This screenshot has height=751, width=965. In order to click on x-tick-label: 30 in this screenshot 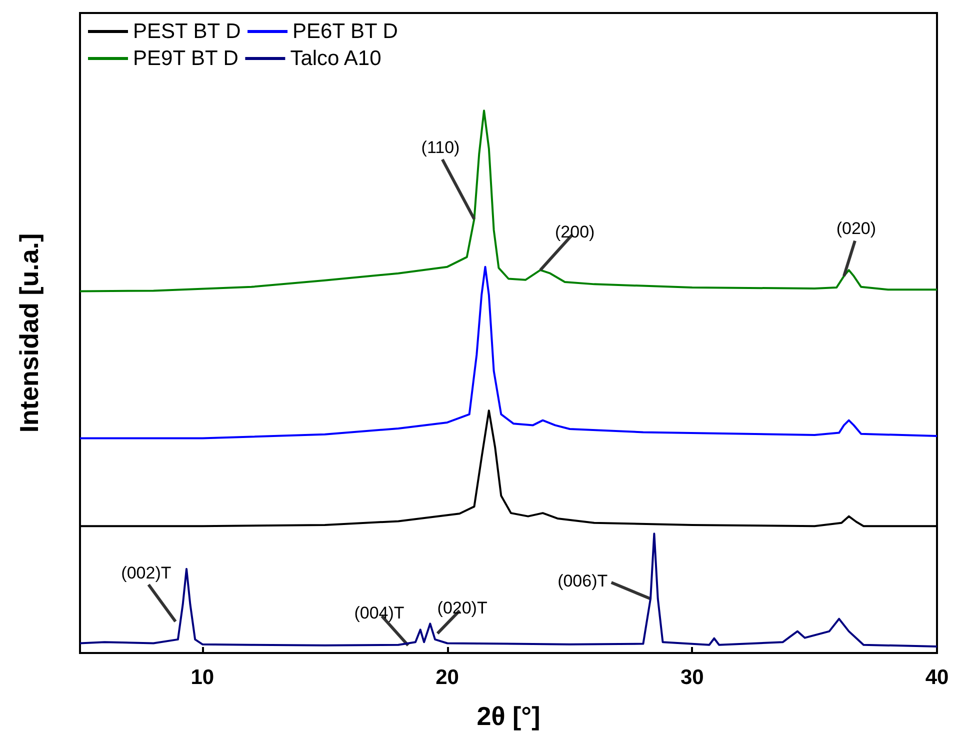, I will do `click(692, 677)`.